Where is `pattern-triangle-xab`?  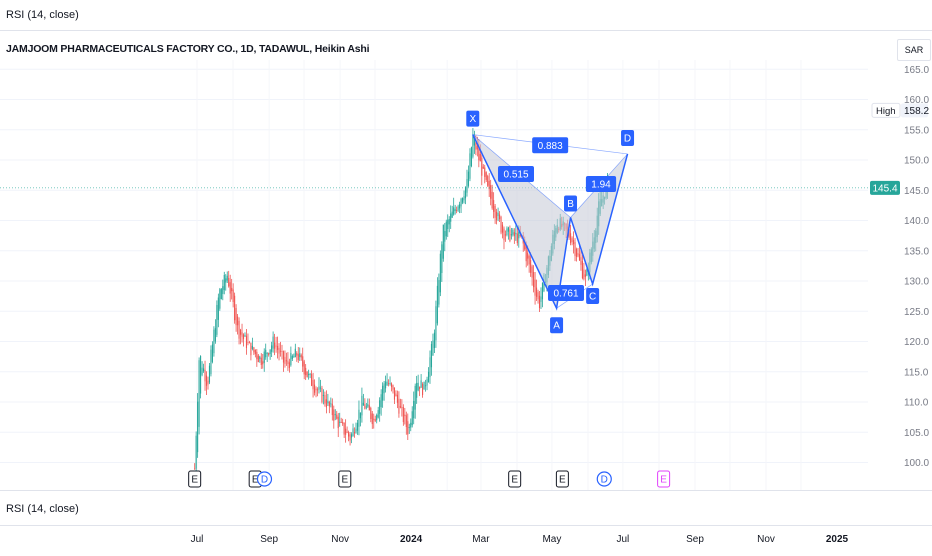
pattern-triangle-xab is located at coordinates (521, 221).